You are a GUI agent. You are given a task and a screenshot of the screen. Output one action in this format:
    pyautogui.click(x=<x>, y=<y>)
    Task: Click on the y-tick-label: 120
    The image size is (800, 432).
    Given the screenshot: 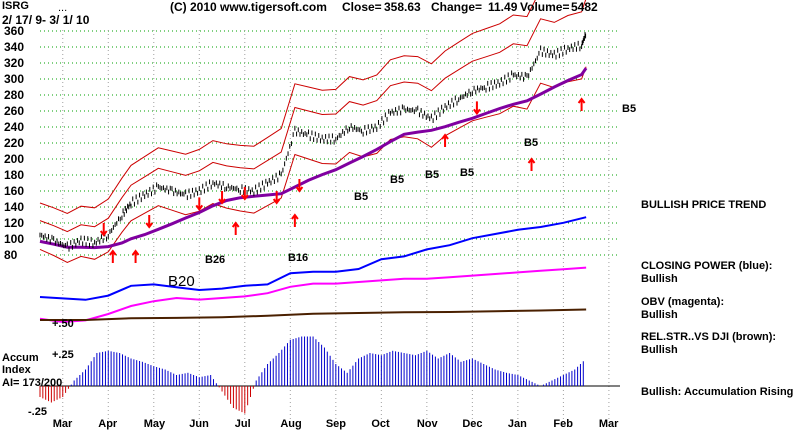 What is the action you would take?
    pyautogui.click(x=14, y=223)
    